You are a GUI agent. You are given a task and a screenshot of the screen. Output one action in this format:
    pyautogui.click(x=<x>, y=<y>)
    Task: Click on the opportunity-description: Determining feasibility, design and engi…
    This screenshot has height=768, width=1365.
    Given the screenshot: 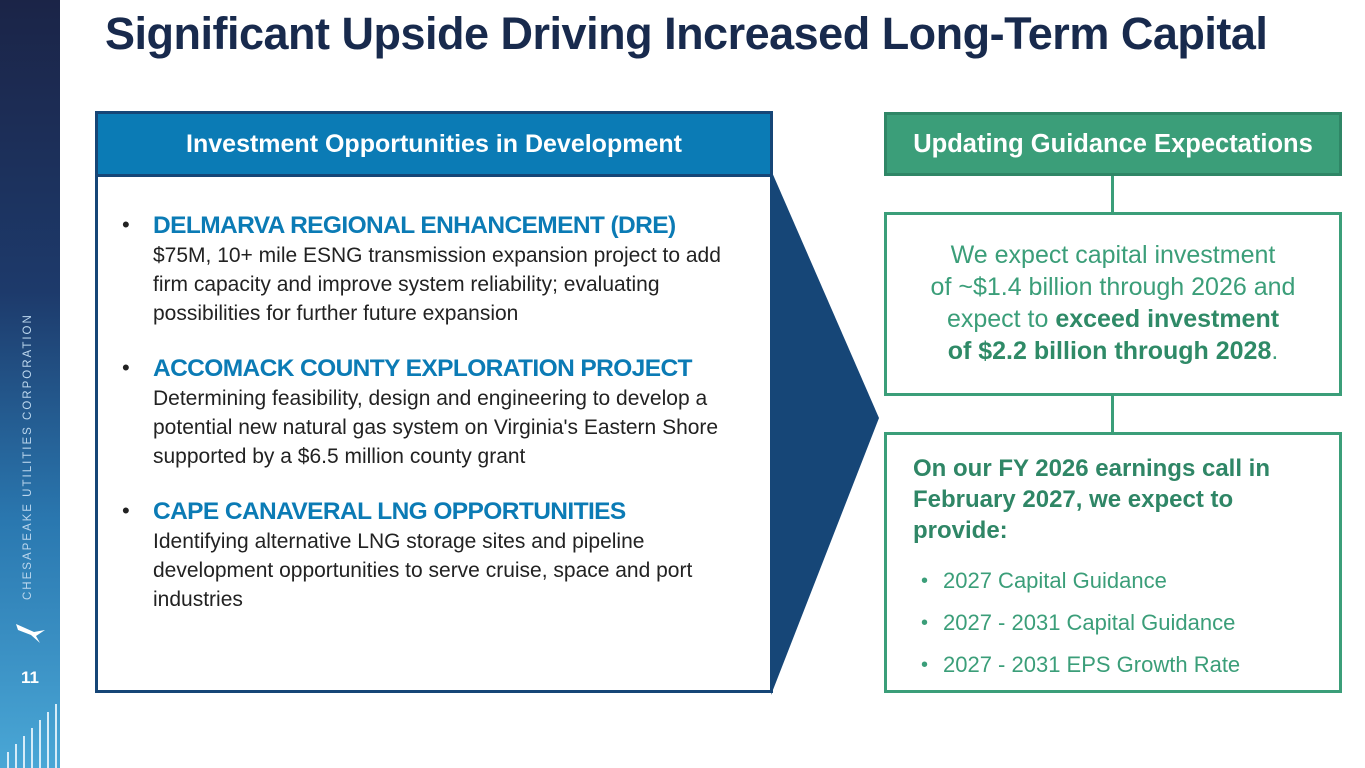 What is the action you would take?
    pyautogui.click(x=436, y=427)
    